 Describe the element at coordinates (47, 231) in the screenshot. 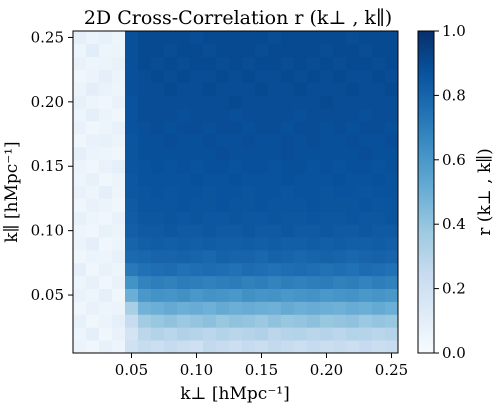

I see `y-tick-label: 0.10` at that location.